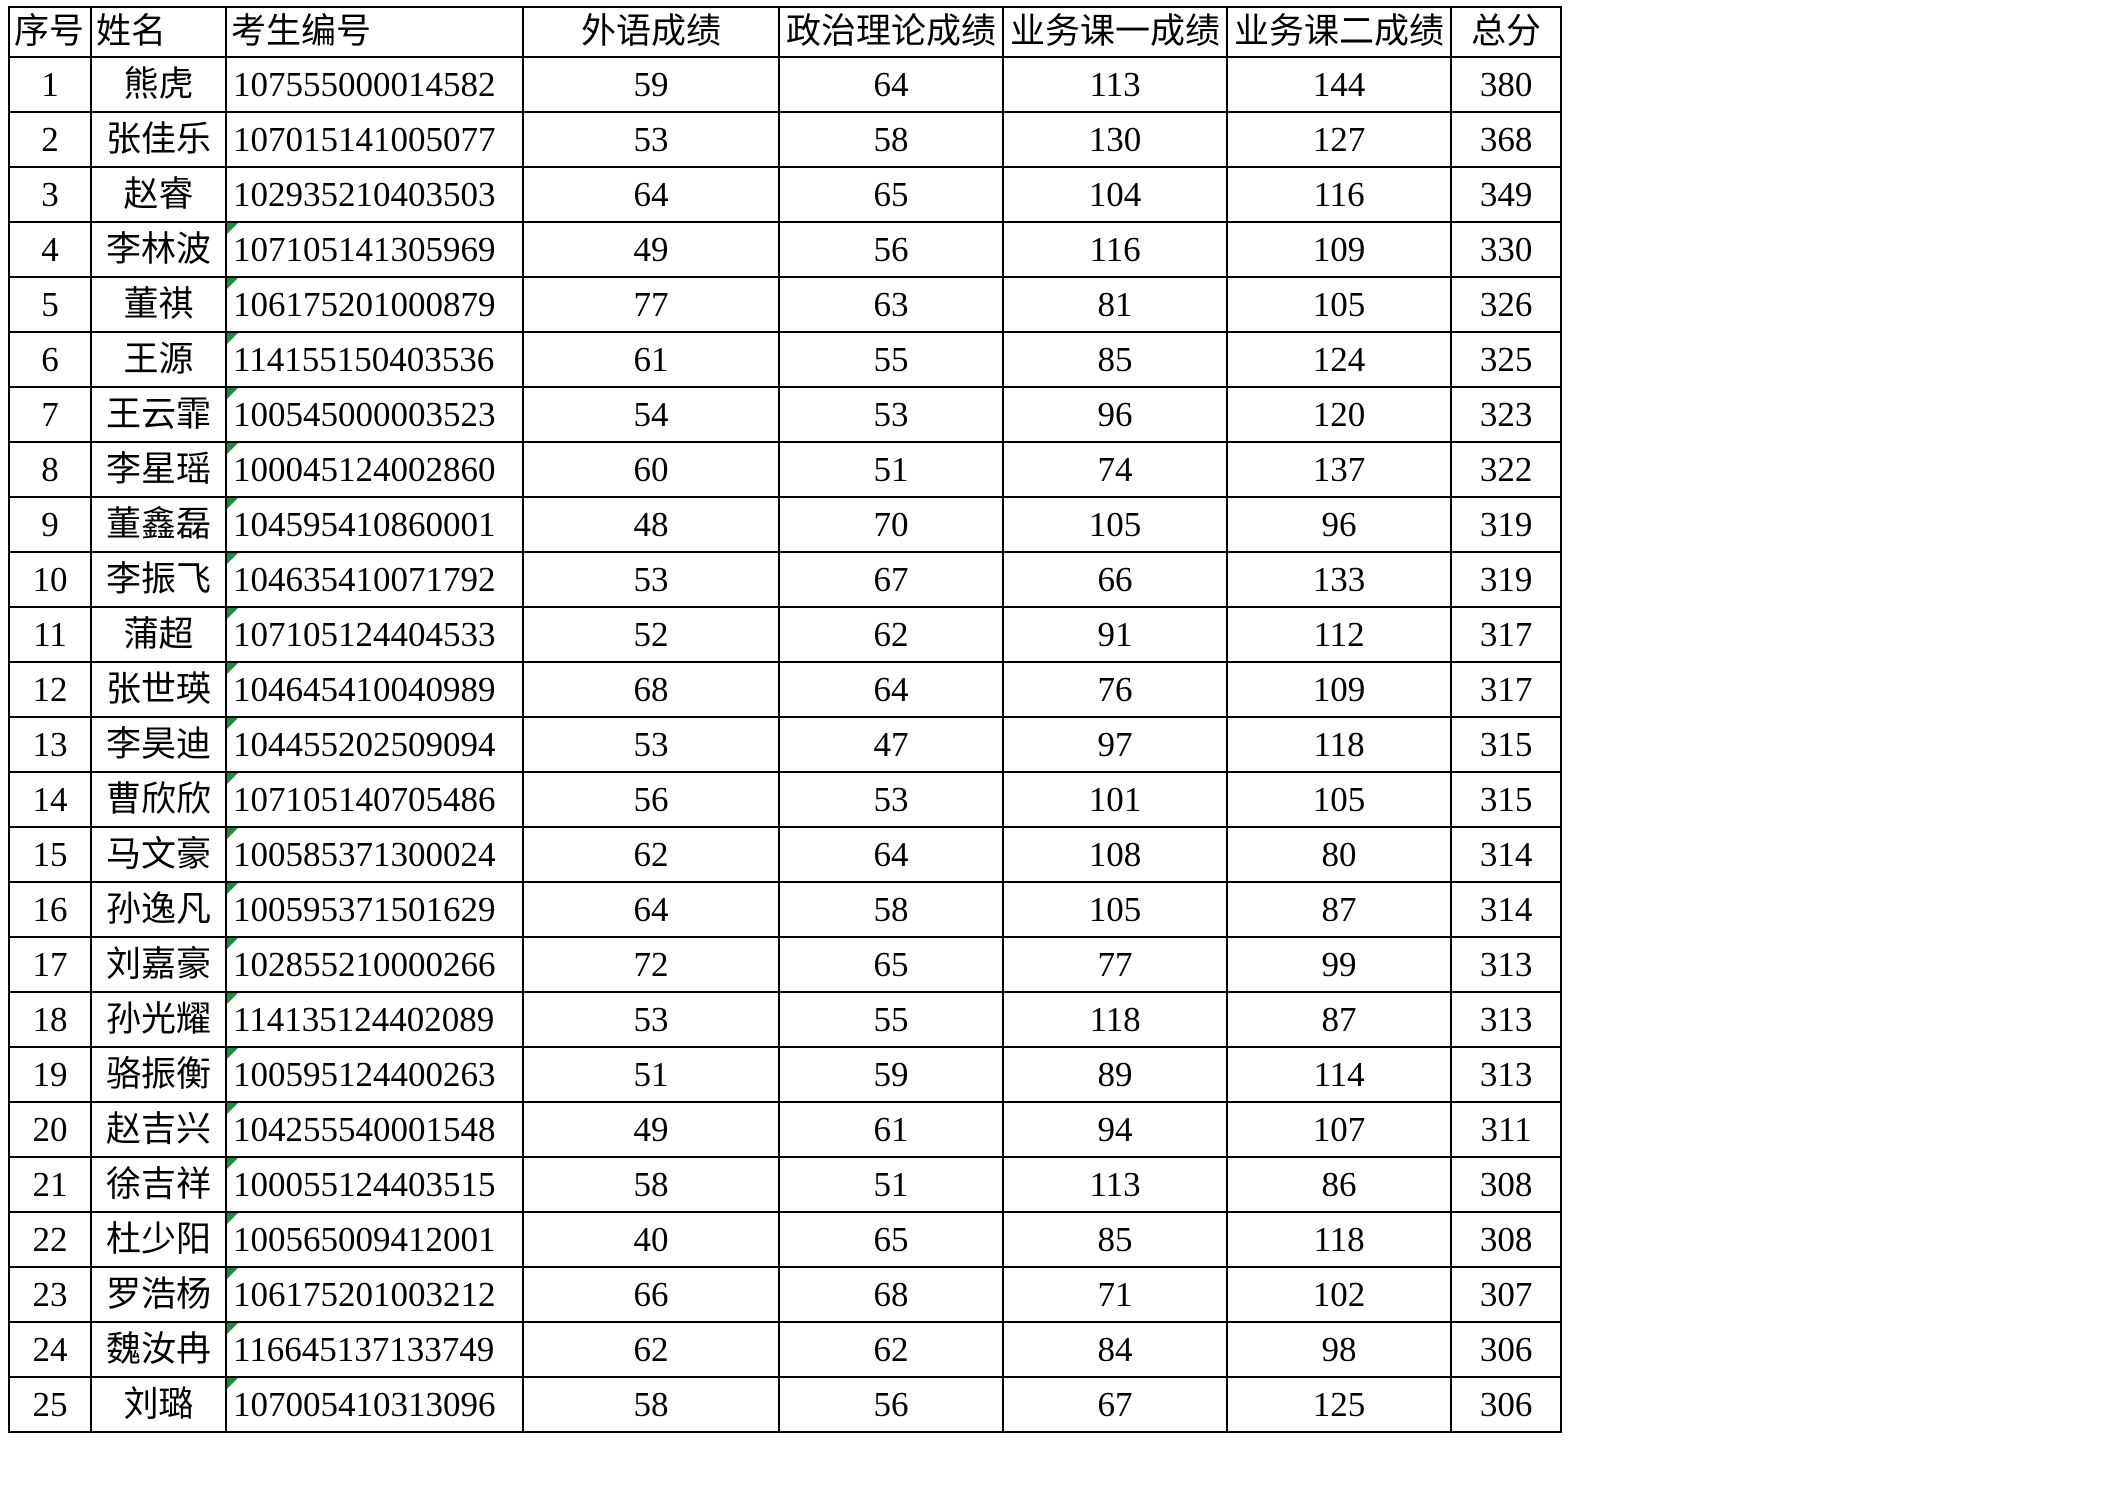  I want to click on cell-exam-id: 102855210000266, so click(375, 964).